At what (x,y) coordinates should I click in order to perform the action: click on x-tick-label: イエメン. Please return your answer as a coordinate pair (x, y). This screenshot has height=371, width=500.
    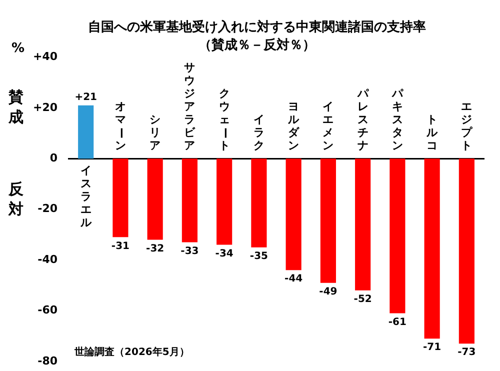
    Looking at the image, I should click on (328, 126).